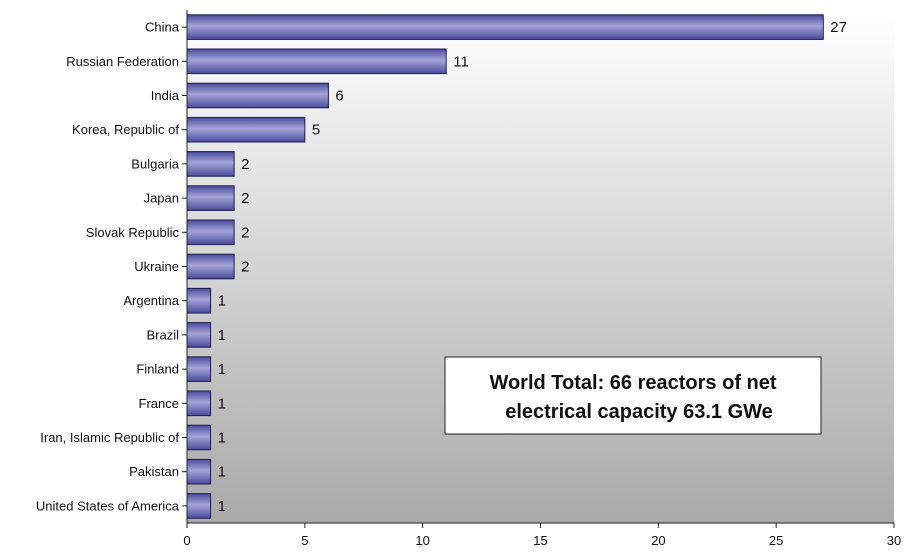 This screenshot has width=904, height=556. I want to click on x-tick-label-3: 15, so click(540, 540).